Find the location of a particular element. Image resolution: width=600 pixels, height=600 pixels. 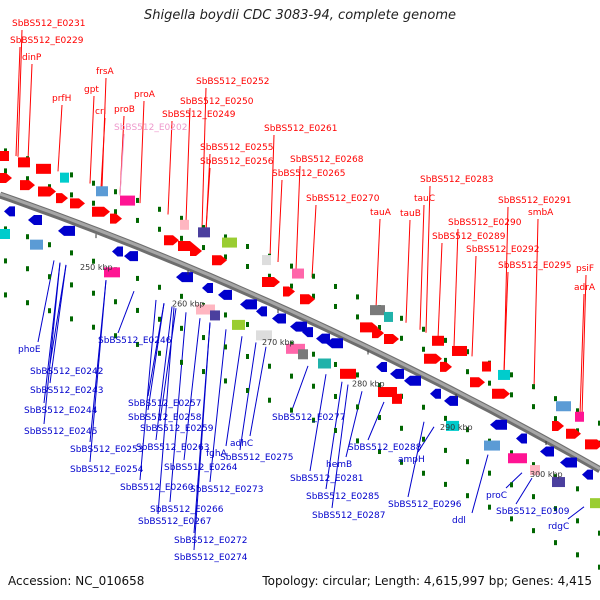

gene-label: SbBS512_E0243 is located at coordinates (66, 391).